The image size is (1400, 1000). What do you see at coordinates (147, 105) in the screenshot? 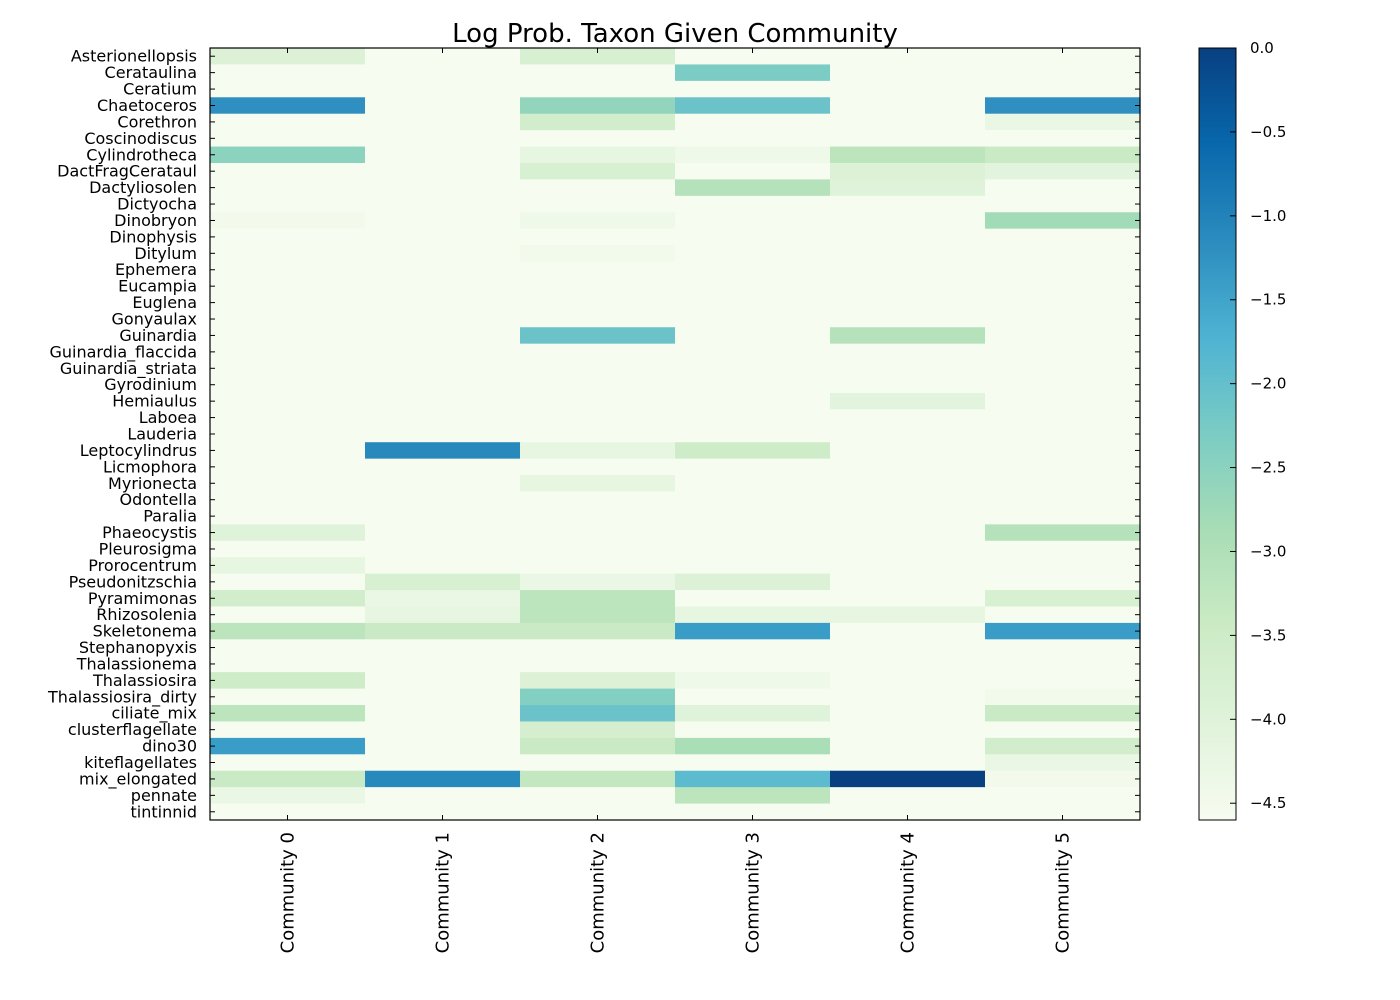
I see `y-tick-label: Chaetoceros` at bounding box center [147, 105].